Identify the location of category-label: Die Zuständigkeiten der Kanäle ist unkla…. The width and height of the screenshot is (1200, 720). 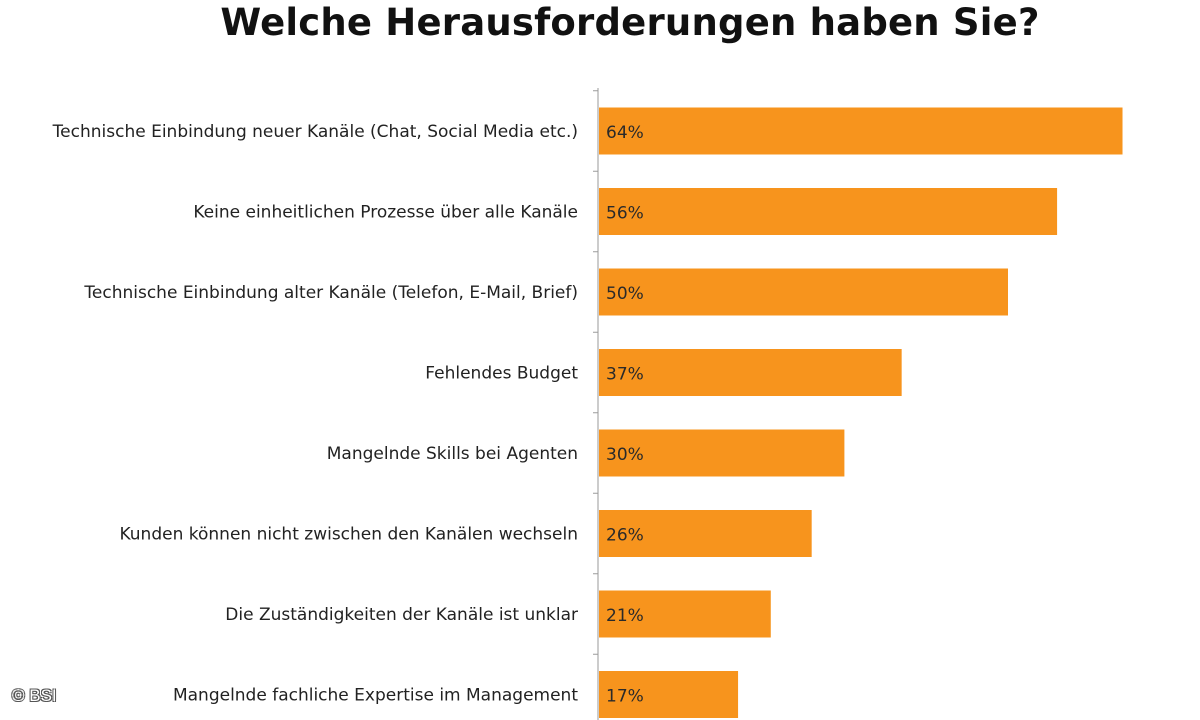
(401, 615).